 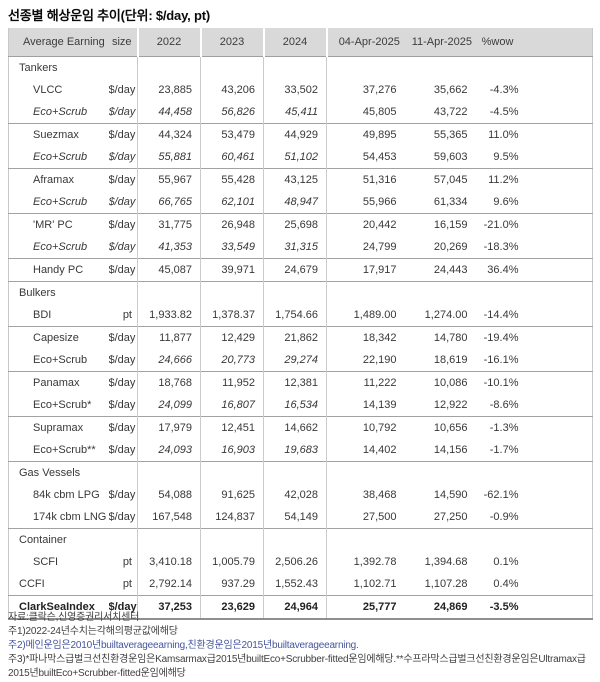 What do you see at coordinates (169, 450) in the screenshot?
I see `value-2022: 24,093` at bounding box center [169, 450].